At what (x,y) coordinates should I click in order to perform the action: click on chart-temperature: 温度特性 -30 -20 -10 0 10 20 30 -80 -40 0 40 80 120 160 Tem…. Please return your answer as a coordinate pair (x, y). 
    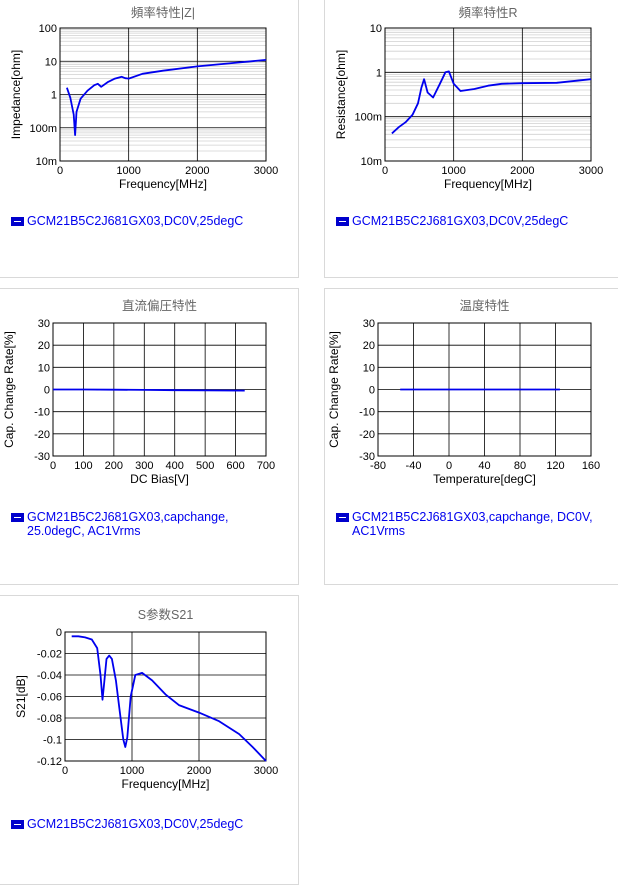
    Looking at the image, I should click on (463, 392).